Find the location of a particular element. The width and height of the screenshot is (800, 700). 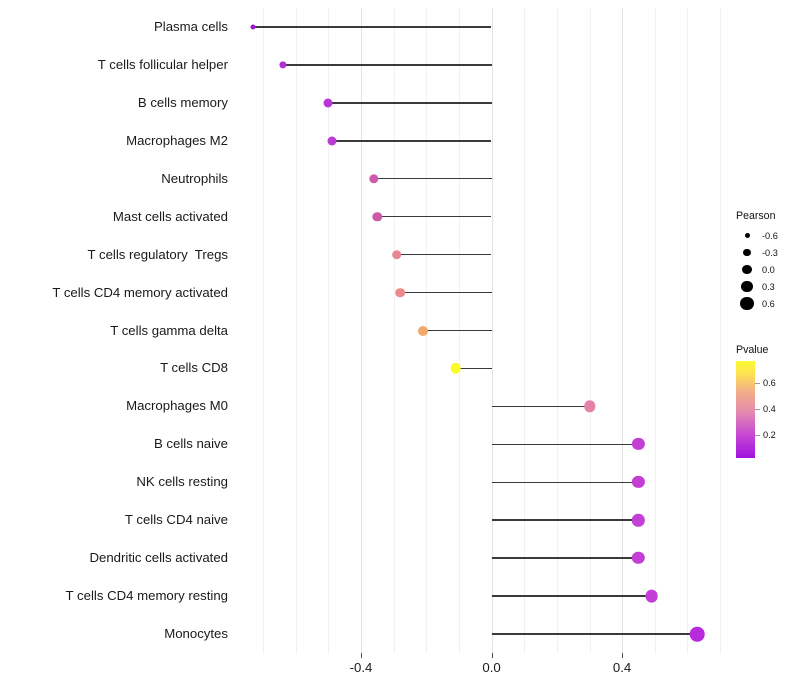

y-axis-tick-label: Plasma cells is located at coordinates (190, 26).